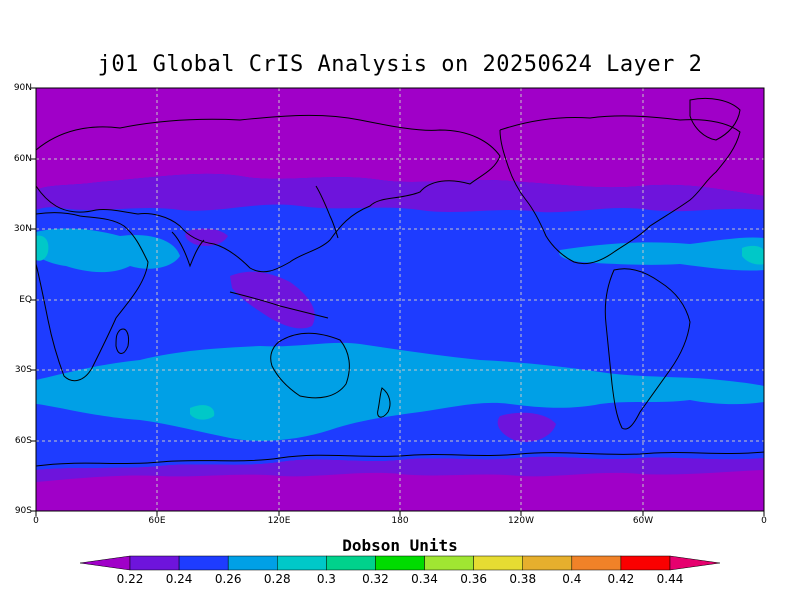 Image resolution: width=800 pixels, height=600 pixels. What do you see at coordinates (521, 521) in the screenshot?
I see `lon-label-120w: 120W` at bounding box center [521, 521].